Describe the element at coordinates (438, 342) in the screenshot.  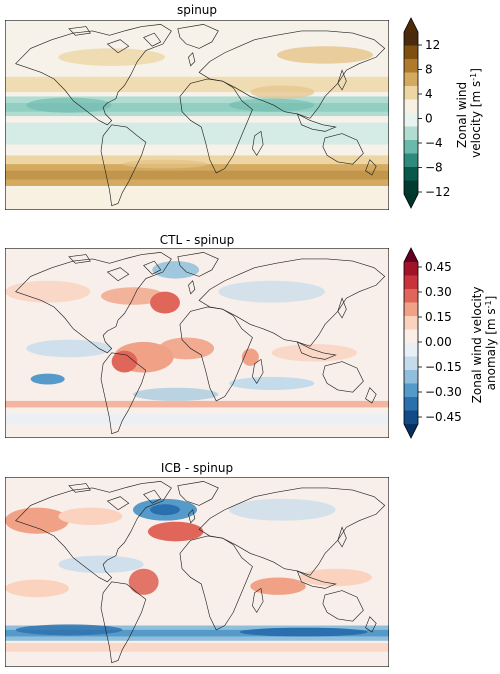
I see `colorbar-tick-label: 0.00` at that location.